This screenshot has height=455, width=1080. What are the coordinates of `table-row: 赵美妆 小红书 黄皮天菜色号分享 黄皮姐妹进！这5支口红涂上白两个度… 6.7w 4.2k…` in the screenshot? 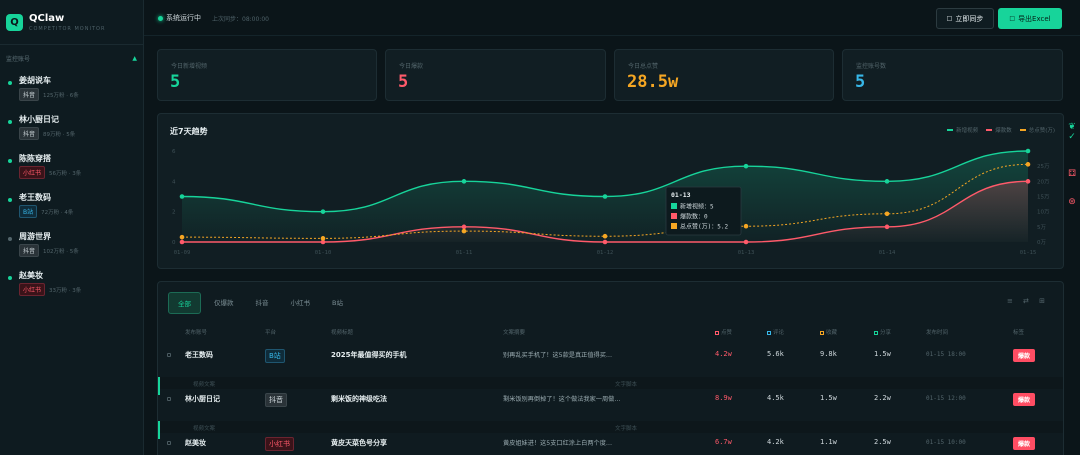 It's located at (610, 444).